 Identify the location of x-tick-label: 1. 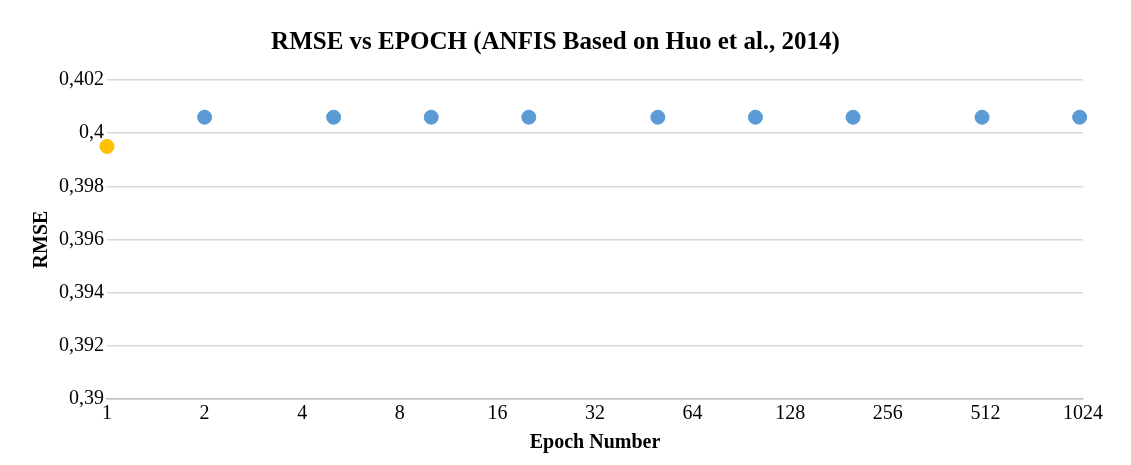
(107, 412).